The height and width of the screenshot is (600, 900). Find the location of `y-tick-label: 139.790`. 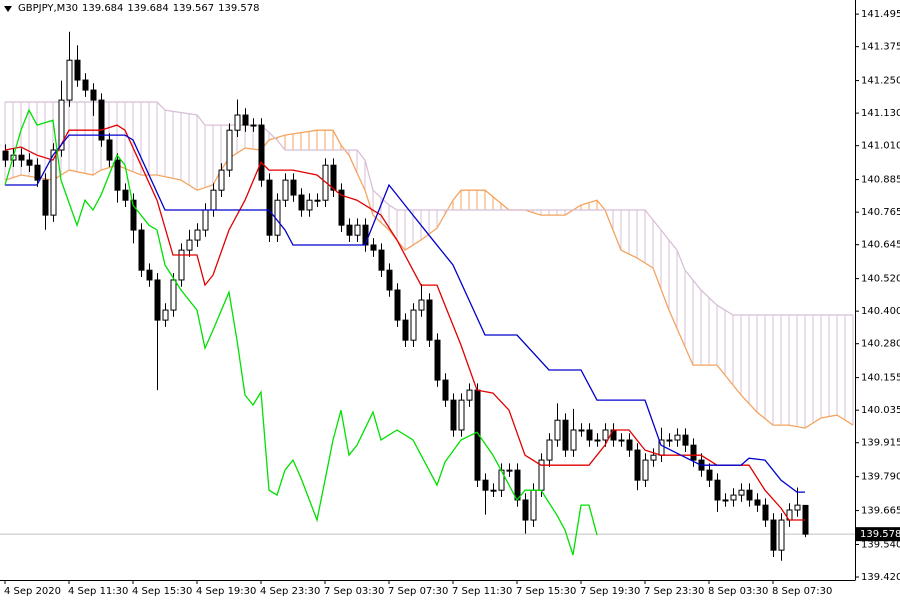

y-tick-label: 139.790 is located at coordinates (880, 477).